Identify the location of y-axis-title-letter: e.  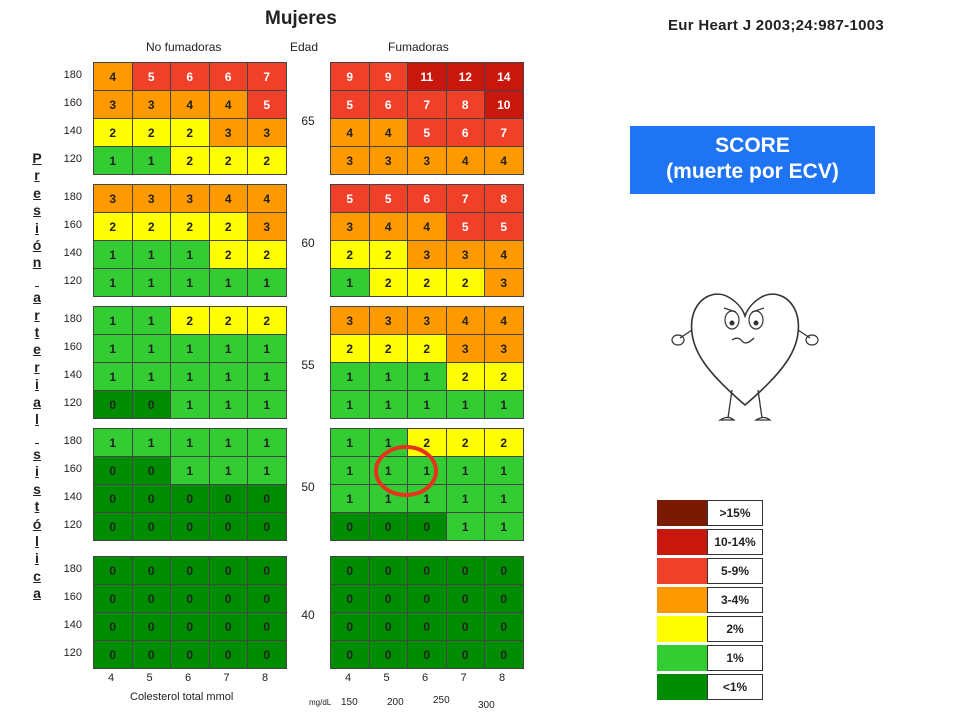
(37, 192).